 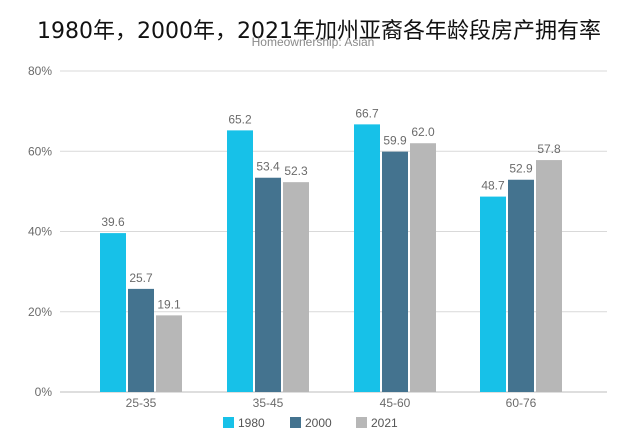 I want to click on chart-subtitle: Homeownership: Asian, so click(x=313, y=42).